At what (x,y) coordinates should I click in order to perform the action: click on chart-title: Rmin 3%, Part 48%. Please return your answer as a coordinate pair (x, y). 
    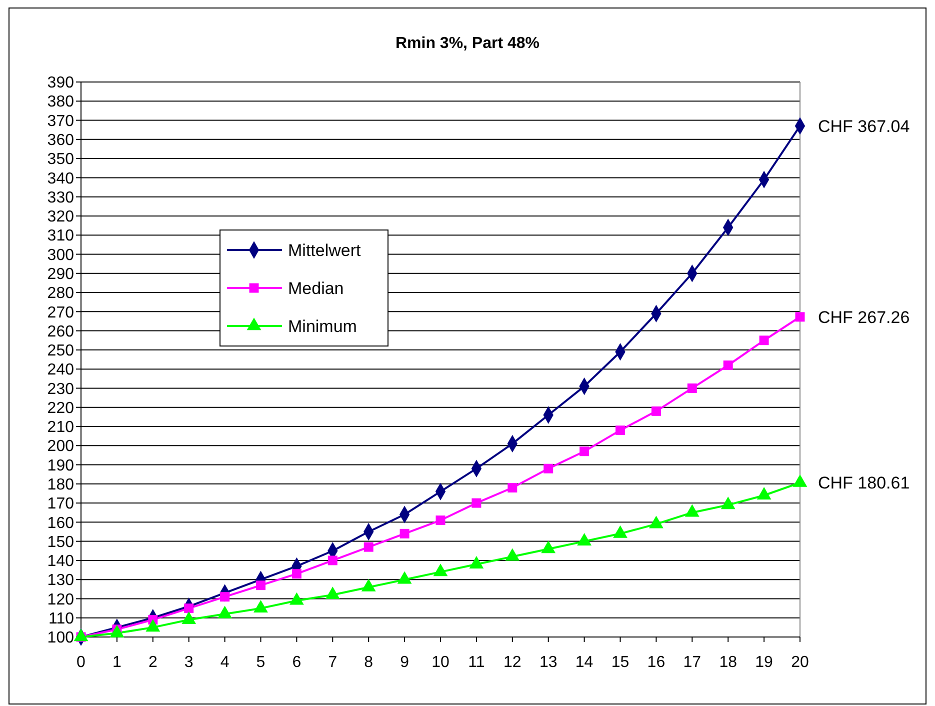
    Looking at the image, I should click on (467, 43).